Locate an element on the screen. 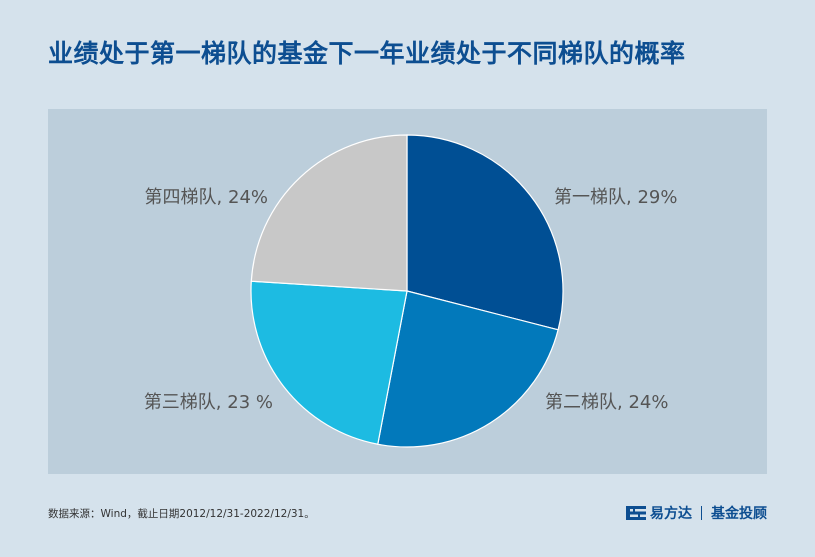 This screenshot has height=557, width=815. brand-name: 易方达 is located at coordinates (671, 514).